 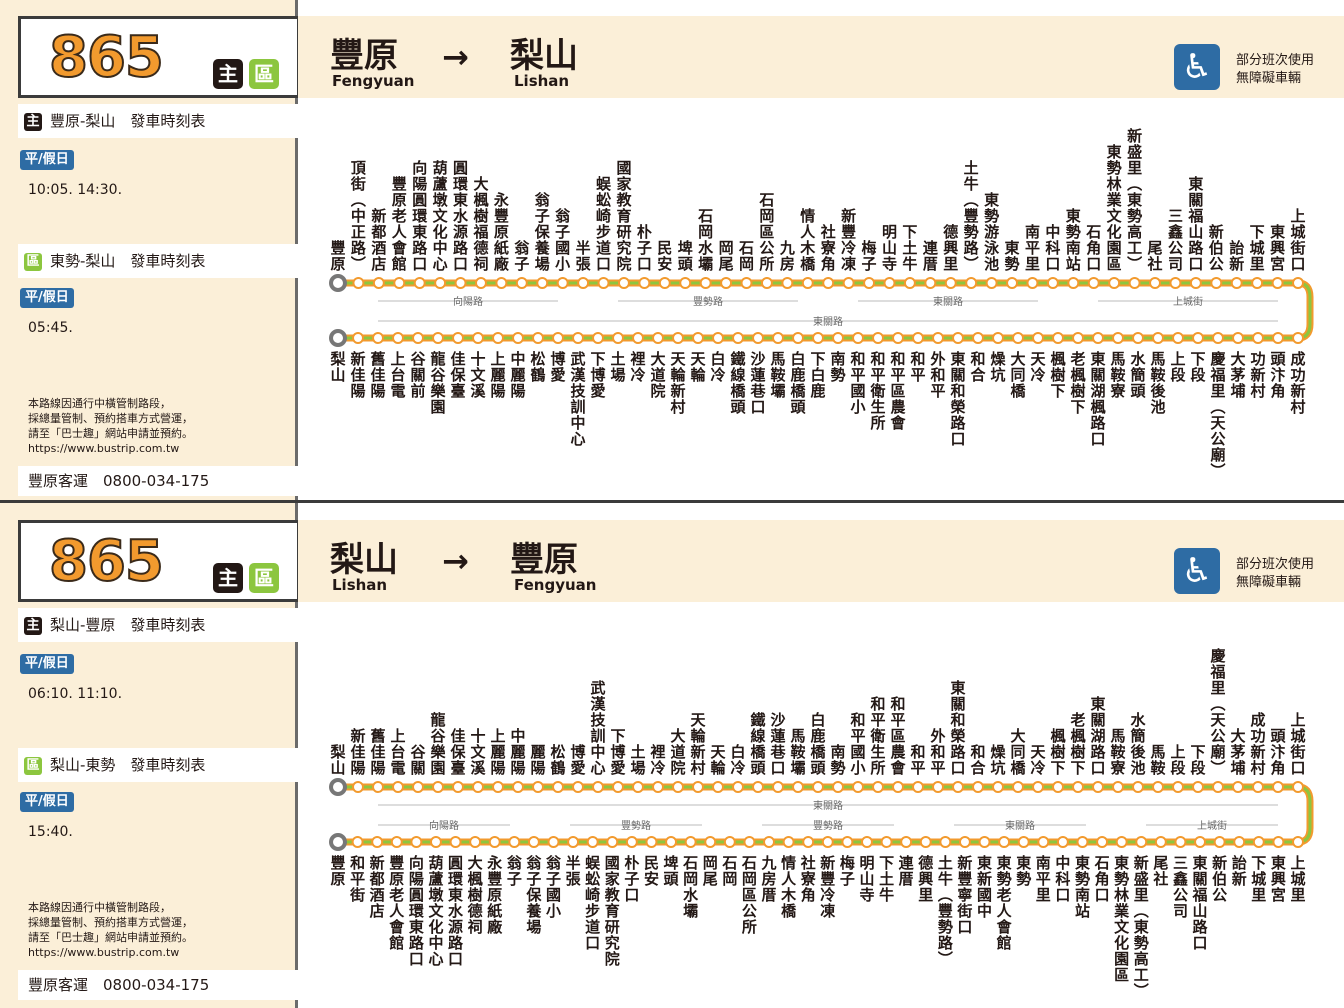 I want to click on top-stop-label: 上麗陽, so click(x=497, y=752).